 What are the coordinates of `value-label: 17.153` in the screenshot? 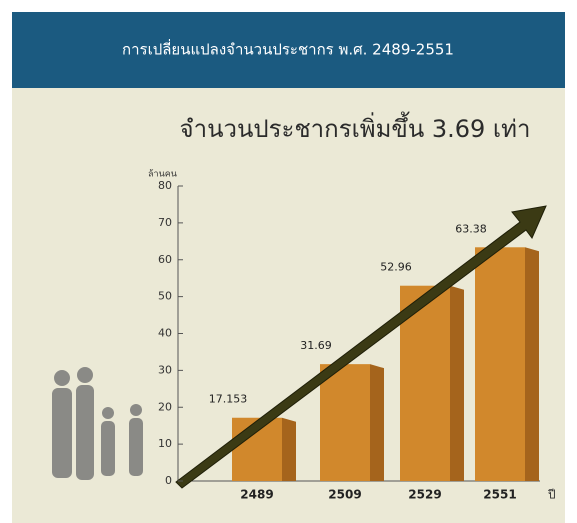 It's located at (228, 399).